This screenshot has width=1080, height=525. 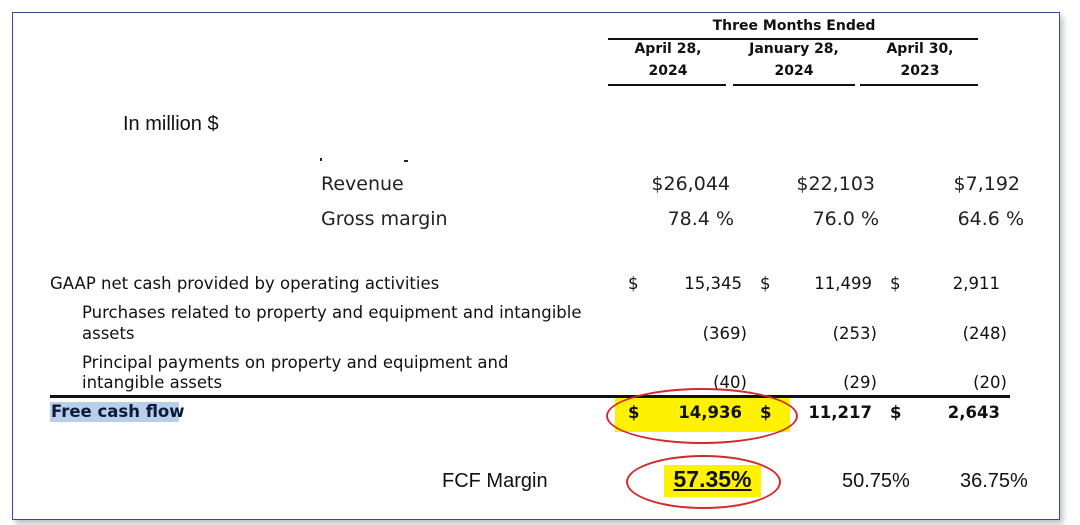 What do you see at coordinates (765, 283) in the screenshot?
I see `operating-currency-col2: $` at bounding box center [765, 283].